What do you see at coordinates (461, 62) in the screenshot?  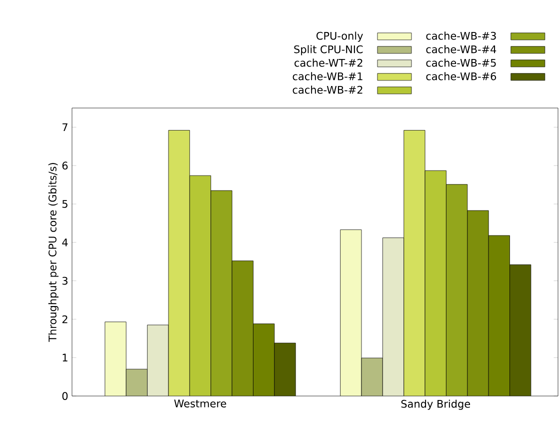 I see `legend-label: cache-WB-#5` at bounding box center [461, 62].